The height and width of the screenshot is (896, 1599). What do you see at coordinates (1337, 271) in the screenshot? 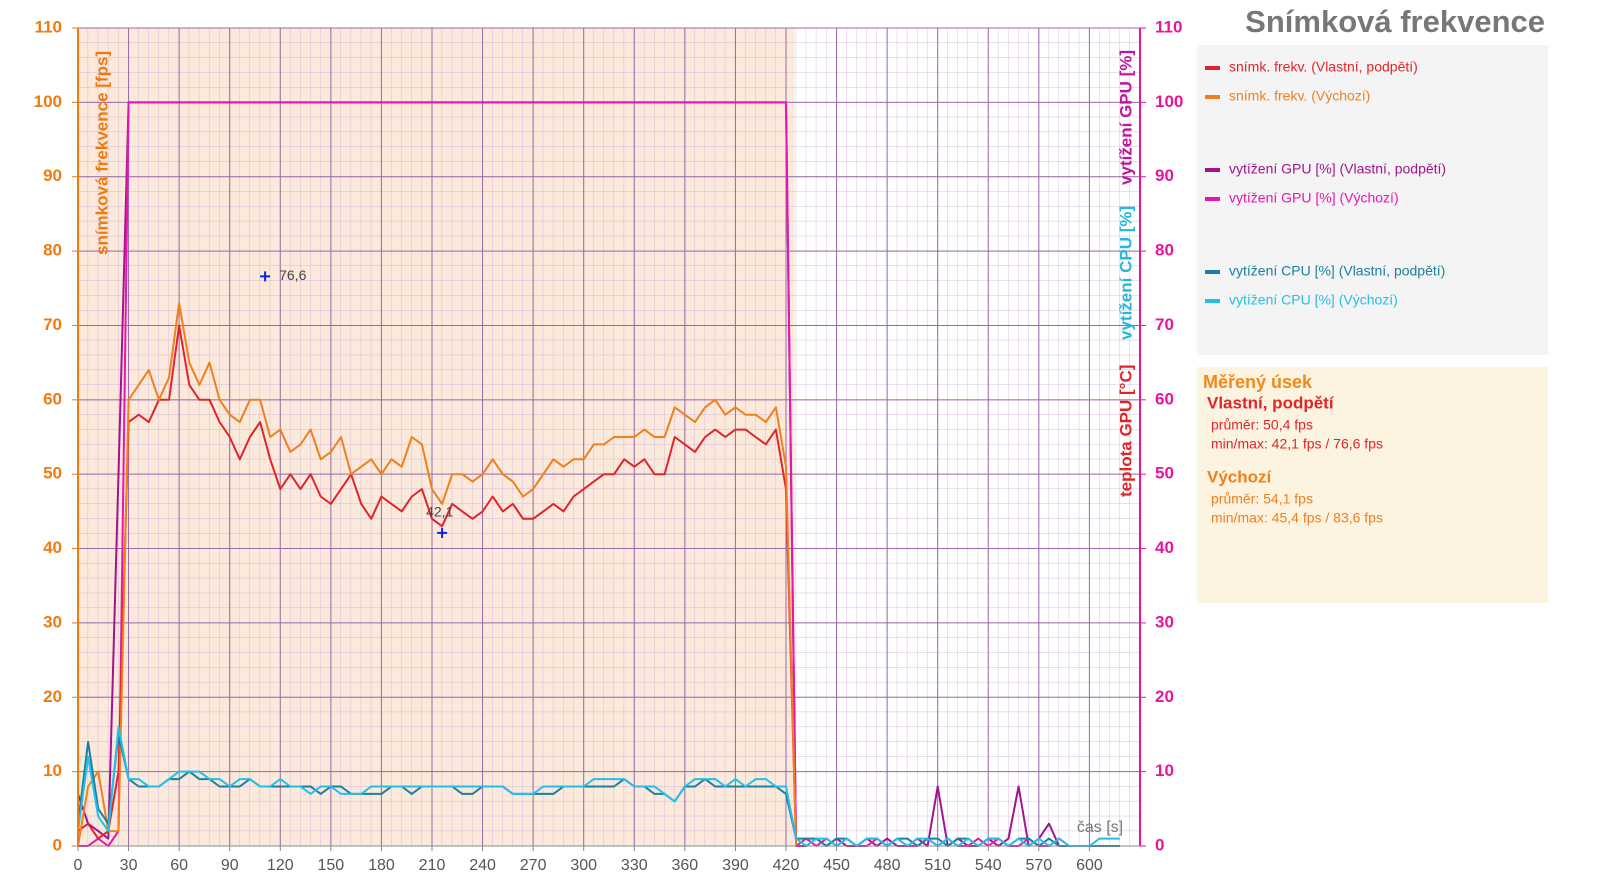
I see `legend-label: vytížení CPU [%] (Vlastní, podpětí)` at bounding box center [1337, 271].